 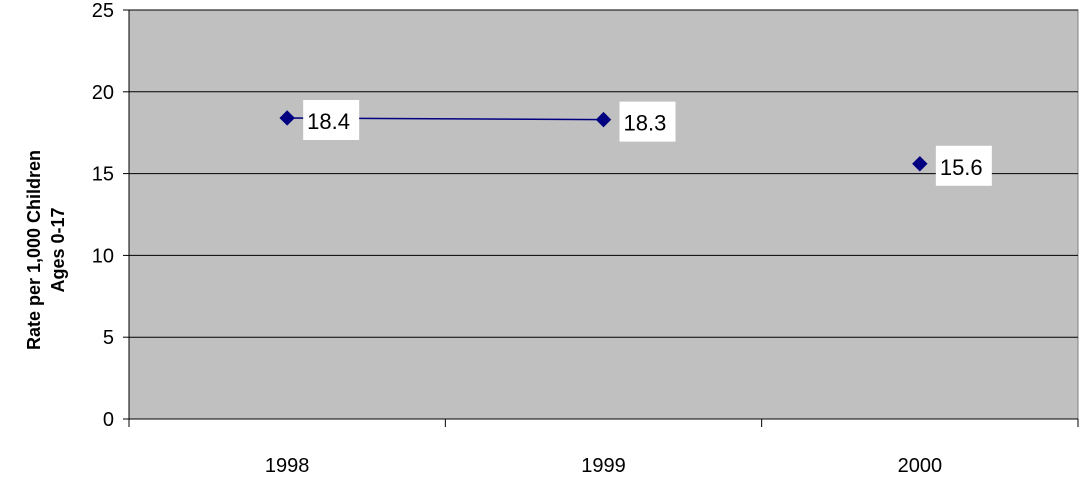 I want to click on x-tick-label-1998: 1998, so click(x=287, y=466).